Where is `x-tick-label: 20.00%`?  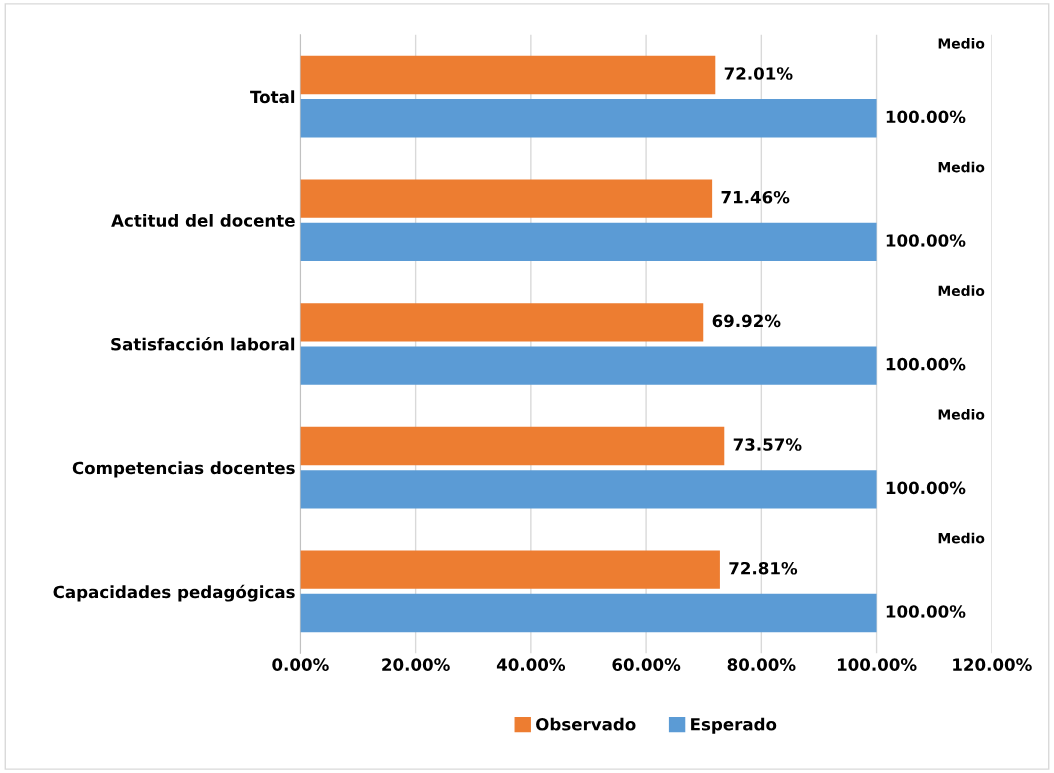
x-tick-label: 20.00% is located at coordinates (416, 664).